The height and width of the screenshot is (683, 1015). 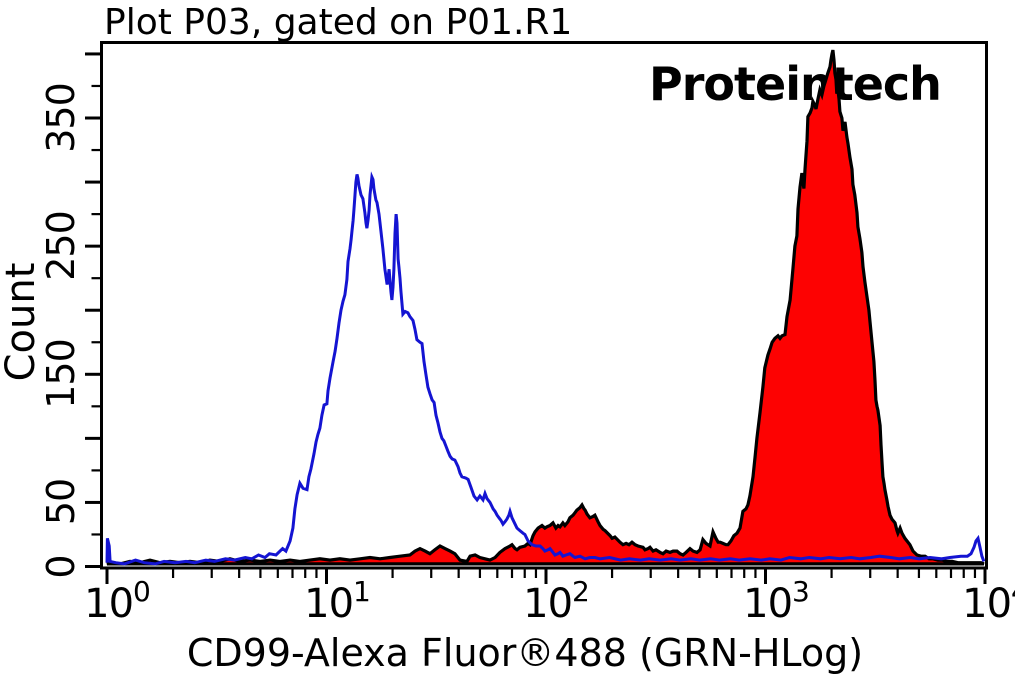 I want to click on y-axis-label: Count, so click(x=22, y=322).